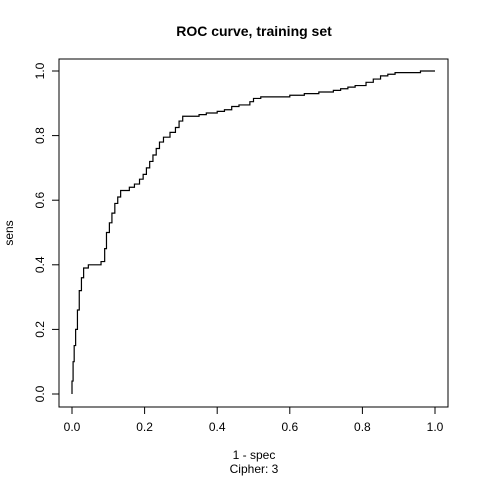 The width and height of the screenshot is (480, 485). I want to click on y-tick-label: 1.0, so click(40, 70).